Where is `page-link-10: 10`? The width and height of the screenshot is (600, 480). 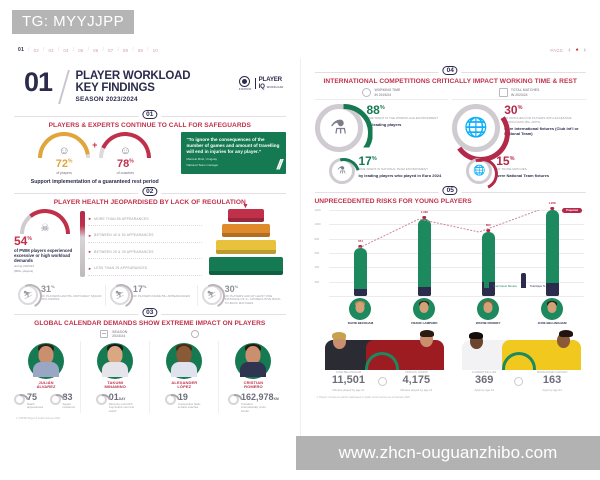 page-link-10: 10 is located at coordinates (155, 50).